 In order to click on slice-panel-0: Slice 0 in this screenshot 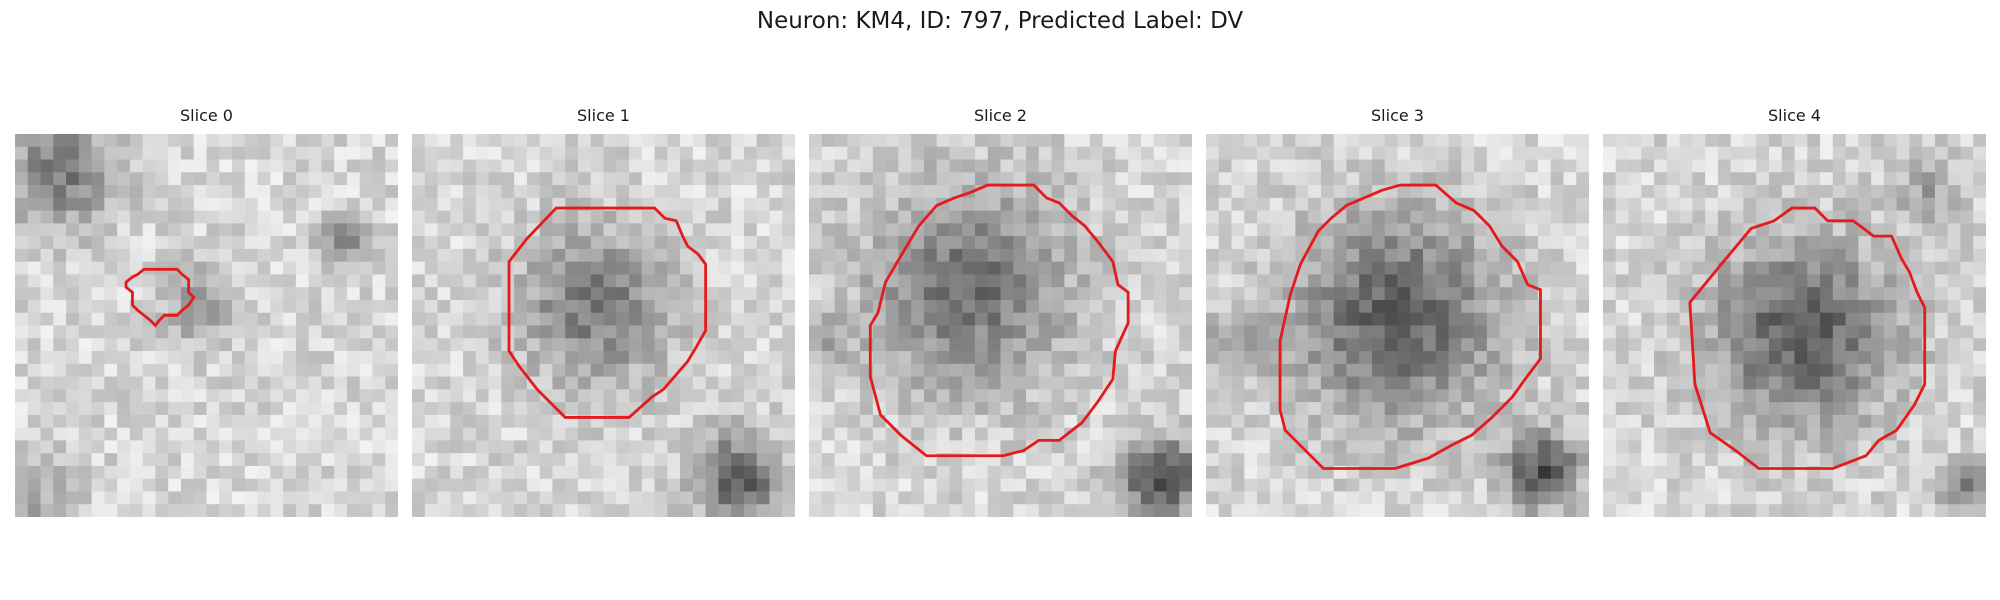, I will do `click(206, 311)`.